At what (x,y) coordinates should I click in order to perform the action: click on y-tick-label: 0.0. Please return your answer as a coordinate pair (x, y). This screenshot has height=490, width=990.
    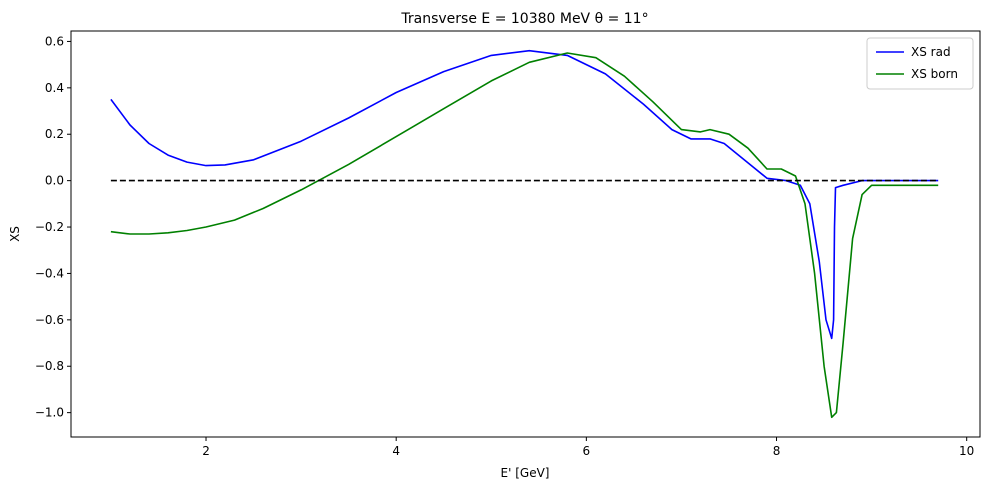
    Looking at the image, I should click on (54, 181).